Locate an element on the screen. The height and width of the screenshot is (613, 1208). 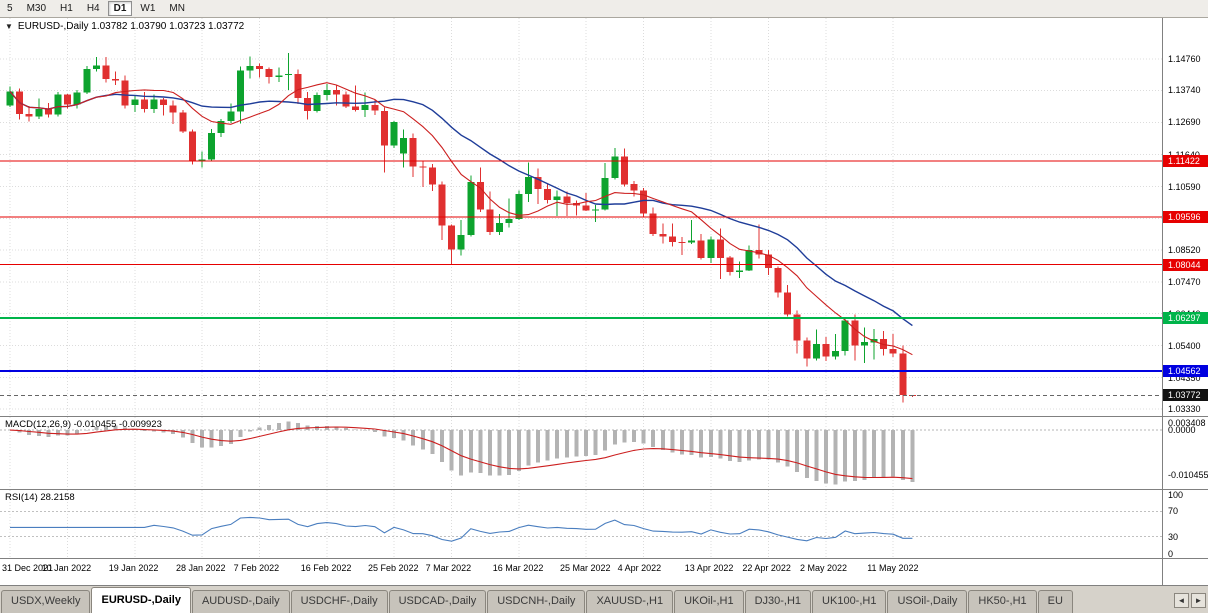
collapse-chart-icon: ▼ is located at coordinates (9, 26).